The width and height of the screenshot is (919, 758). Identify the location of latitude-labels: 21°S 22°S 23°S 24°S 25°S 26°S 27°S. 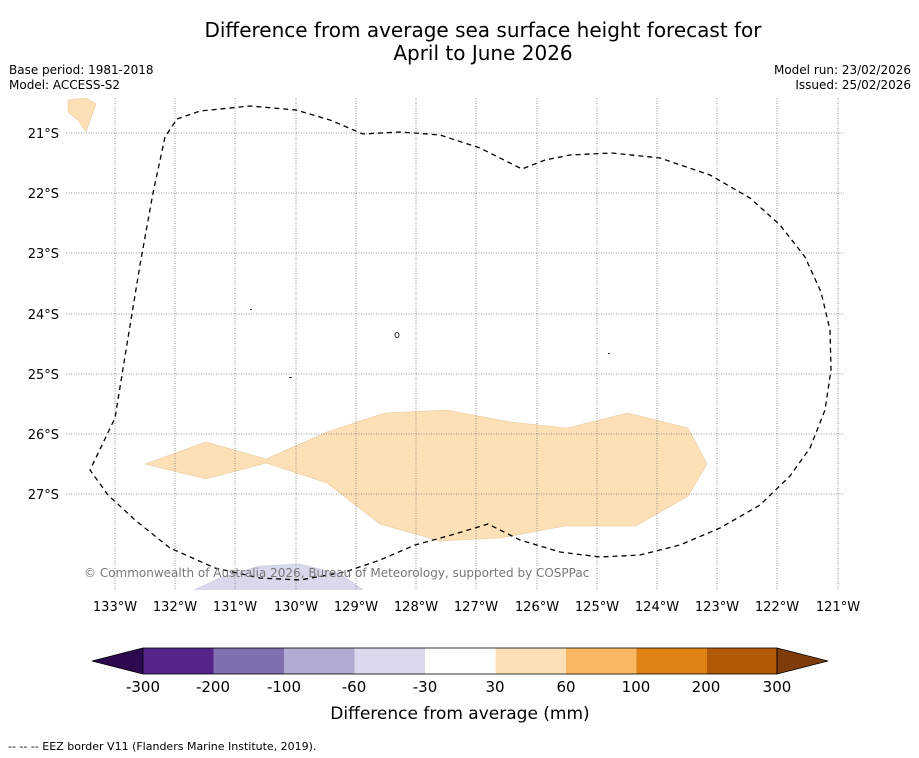
(43, 315).